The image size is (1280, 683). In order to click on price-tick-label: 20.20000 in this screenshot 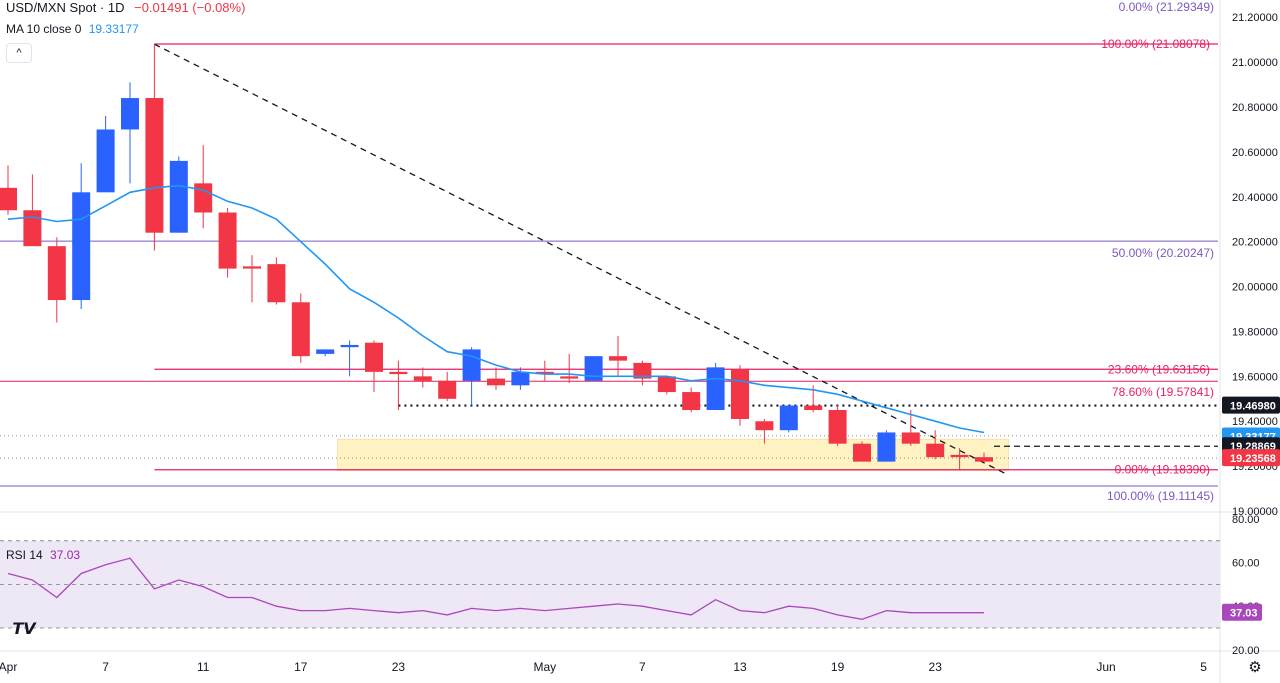, I will do `click(1255, 243)`.